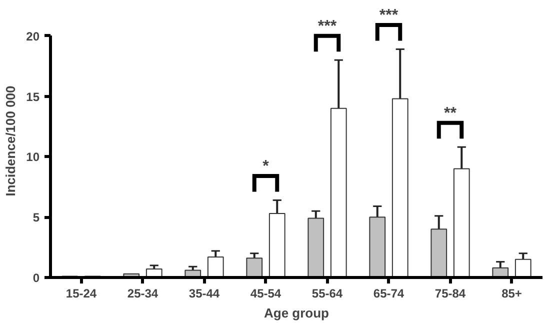 The image size is (548, 323). I want to click on x-tick-label: 45-54, so click(266, 293).